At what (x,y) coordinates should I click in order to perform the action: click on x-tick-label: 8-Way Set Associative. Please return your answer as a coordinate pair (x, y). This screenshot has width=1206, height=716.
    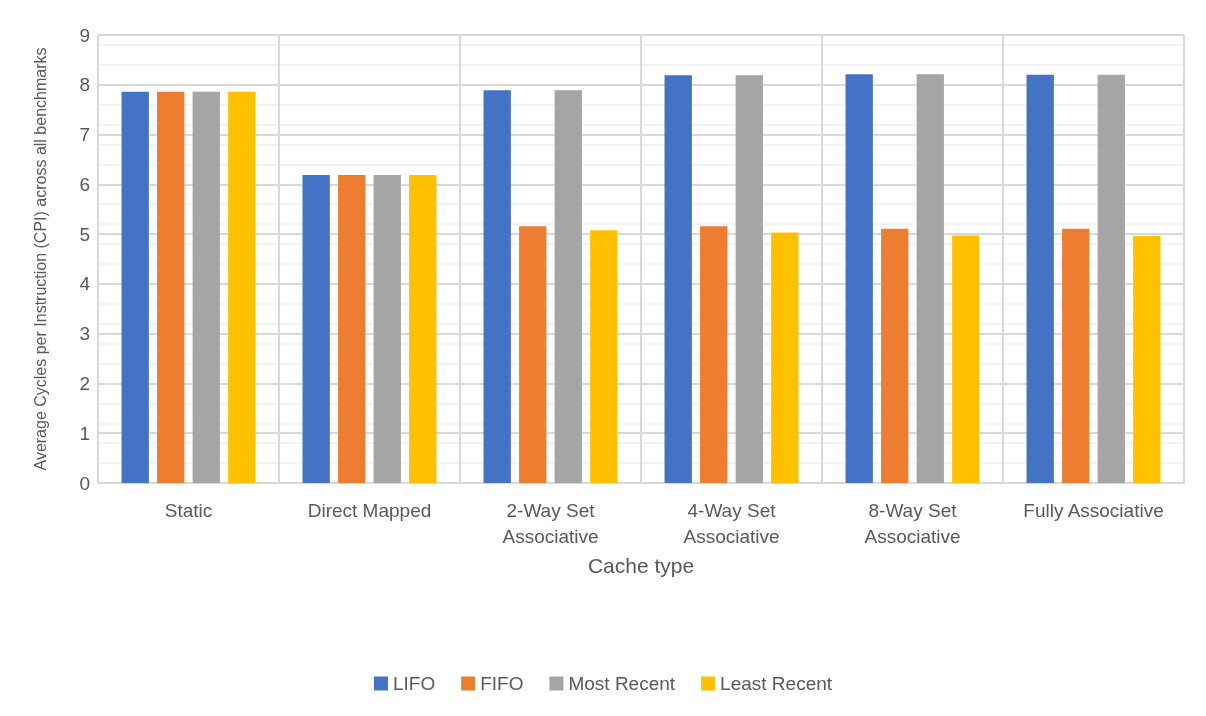
    Looking at the image, I should click on (912, 523).